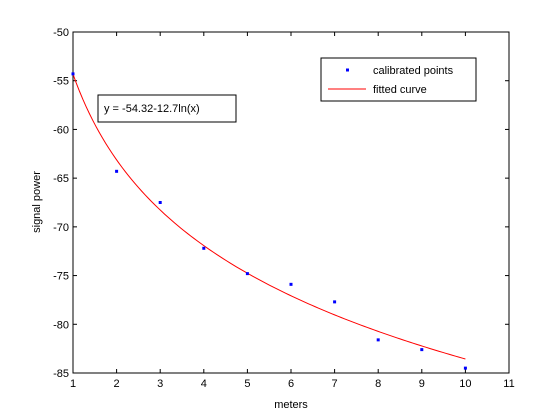 The image size is (560, 420). Describe the element at coordinates (61, 130) in the screenshot. I see `y-tick-label: -60` at that location.